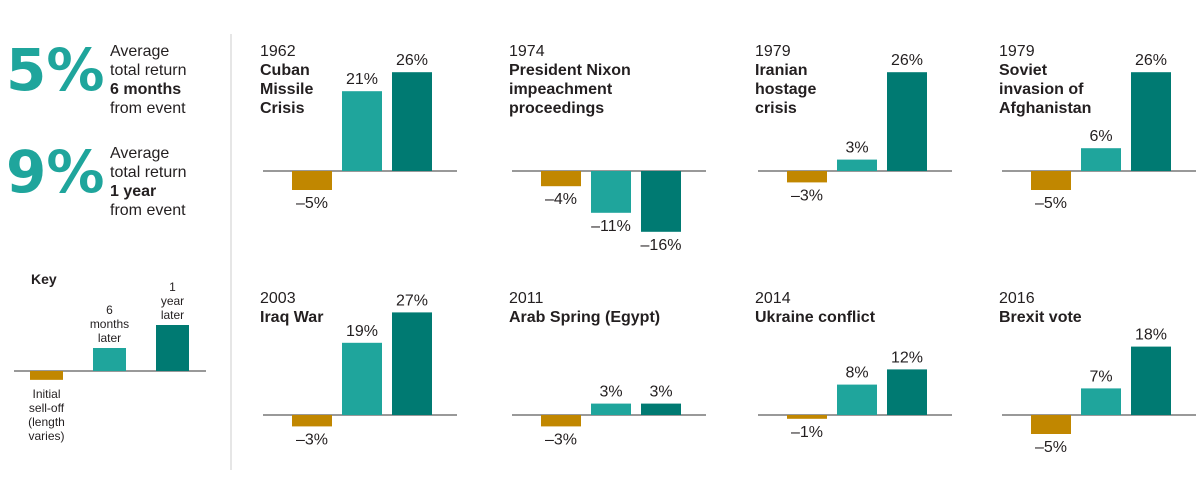  I want to click on event-title: Missile, so click(286, 89).